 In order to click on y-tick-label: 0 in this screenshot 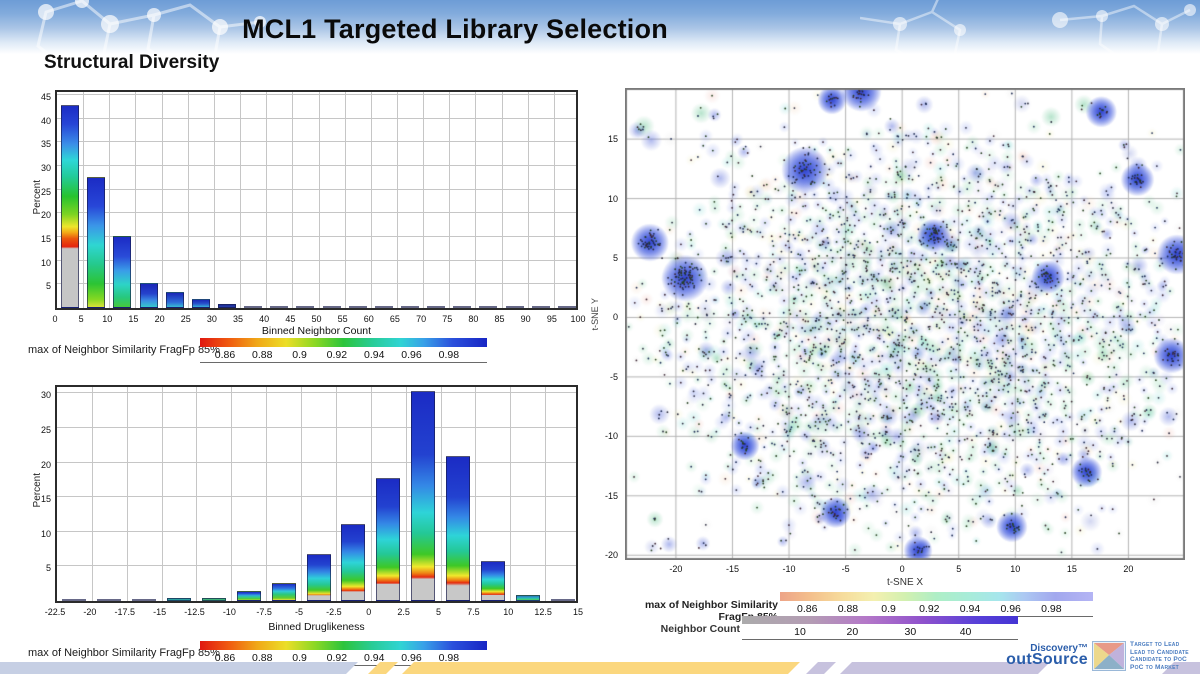, I will do `click(615, 317)`.